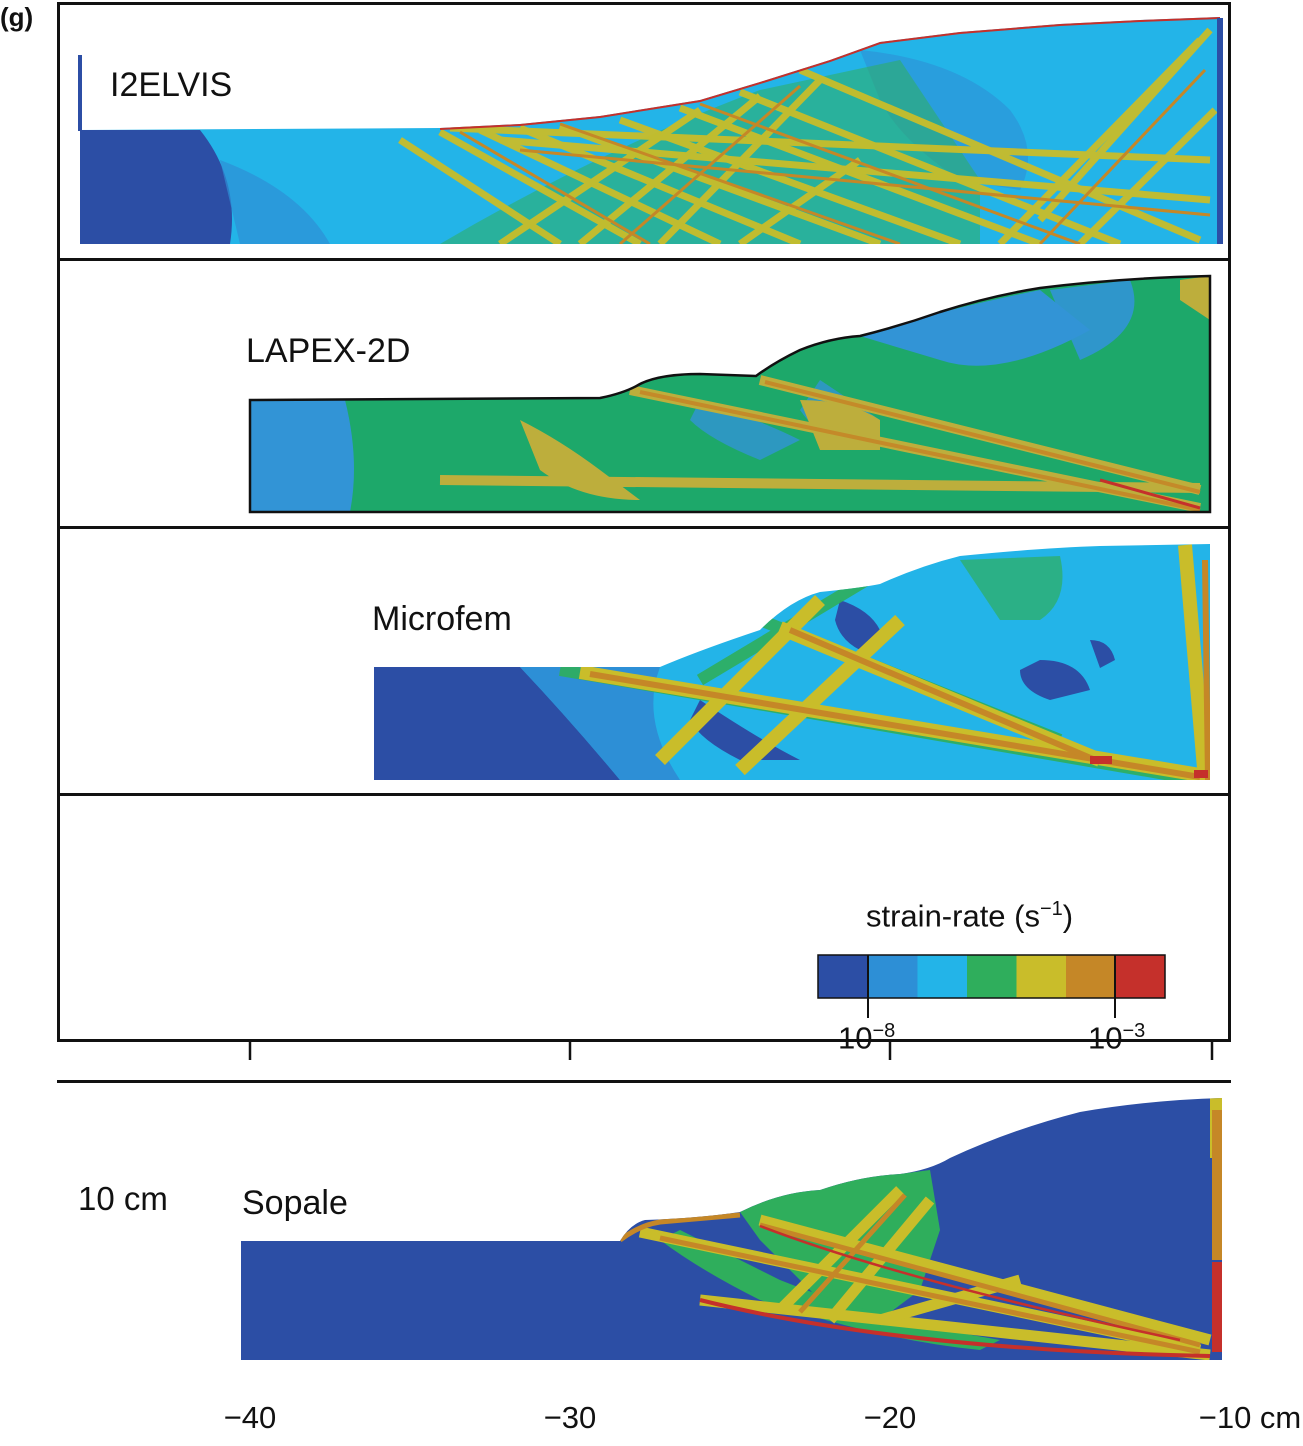 This screenshot has height=1446, width=1303. What do you see at coordinates (171, 85) in the screenshot?
I see `panel-label-i2elvis: I2ELVIS` at bounding box center [171, 85].